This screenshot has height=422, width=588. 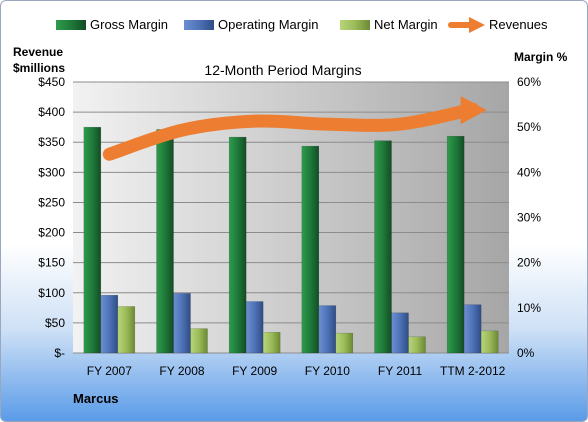 What do you see at coordinates (526, 353) in the screenshot?
I see `y-right-tick-label: 0%` at bounding box center [526, 353].